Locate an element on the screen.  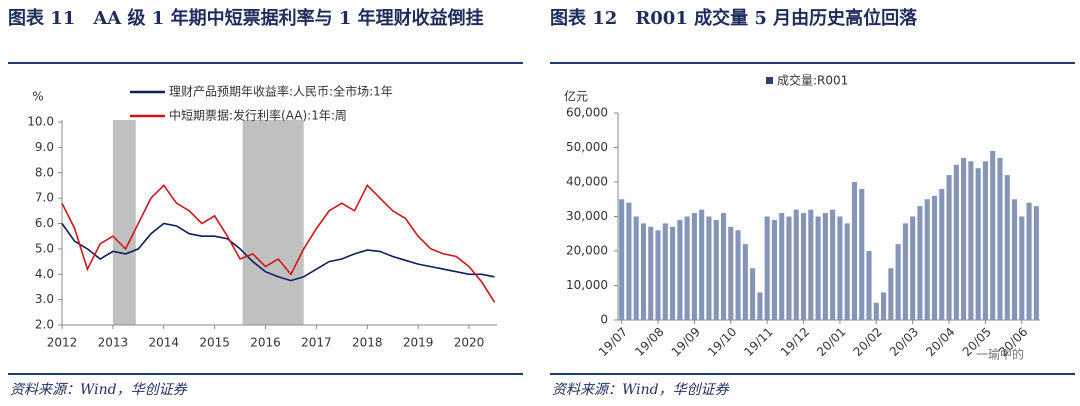
x-tick-label: 2014 is located at coordinates (163, 343).